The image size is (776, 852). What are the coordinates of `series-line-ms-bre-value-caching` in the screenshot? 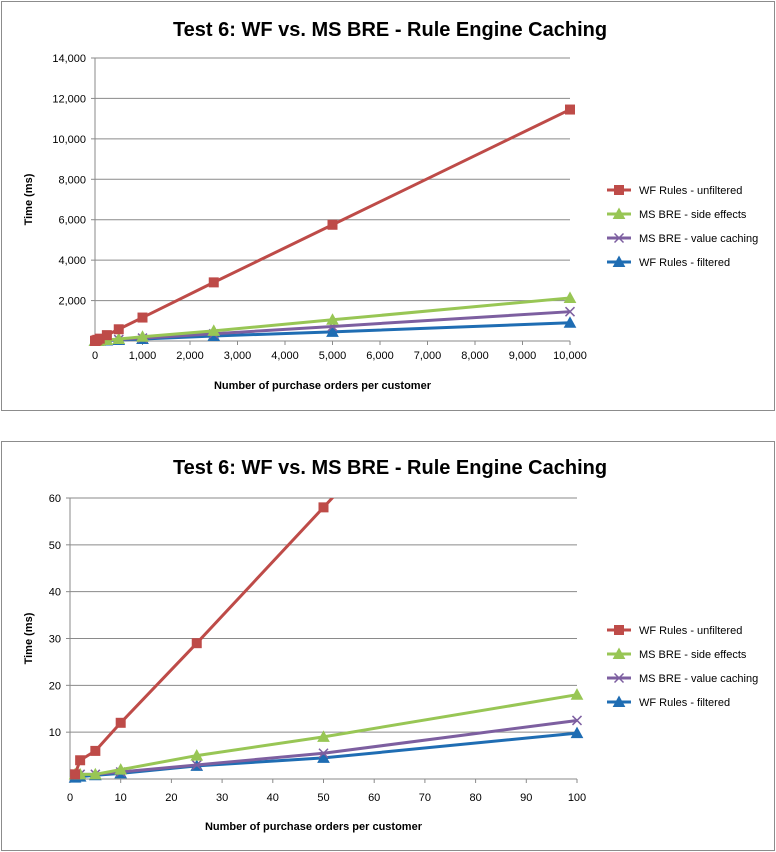 It's located at (326, 747).